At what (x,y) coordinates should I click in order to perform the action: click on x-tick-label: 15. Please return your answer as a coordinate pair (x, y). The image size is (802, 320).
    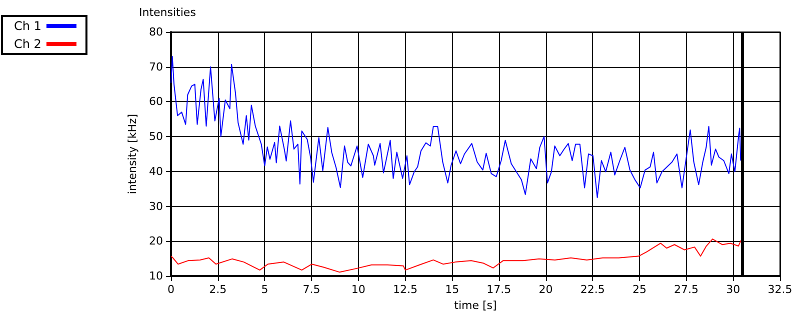
    Looking at the image, I should click on (452, 289).